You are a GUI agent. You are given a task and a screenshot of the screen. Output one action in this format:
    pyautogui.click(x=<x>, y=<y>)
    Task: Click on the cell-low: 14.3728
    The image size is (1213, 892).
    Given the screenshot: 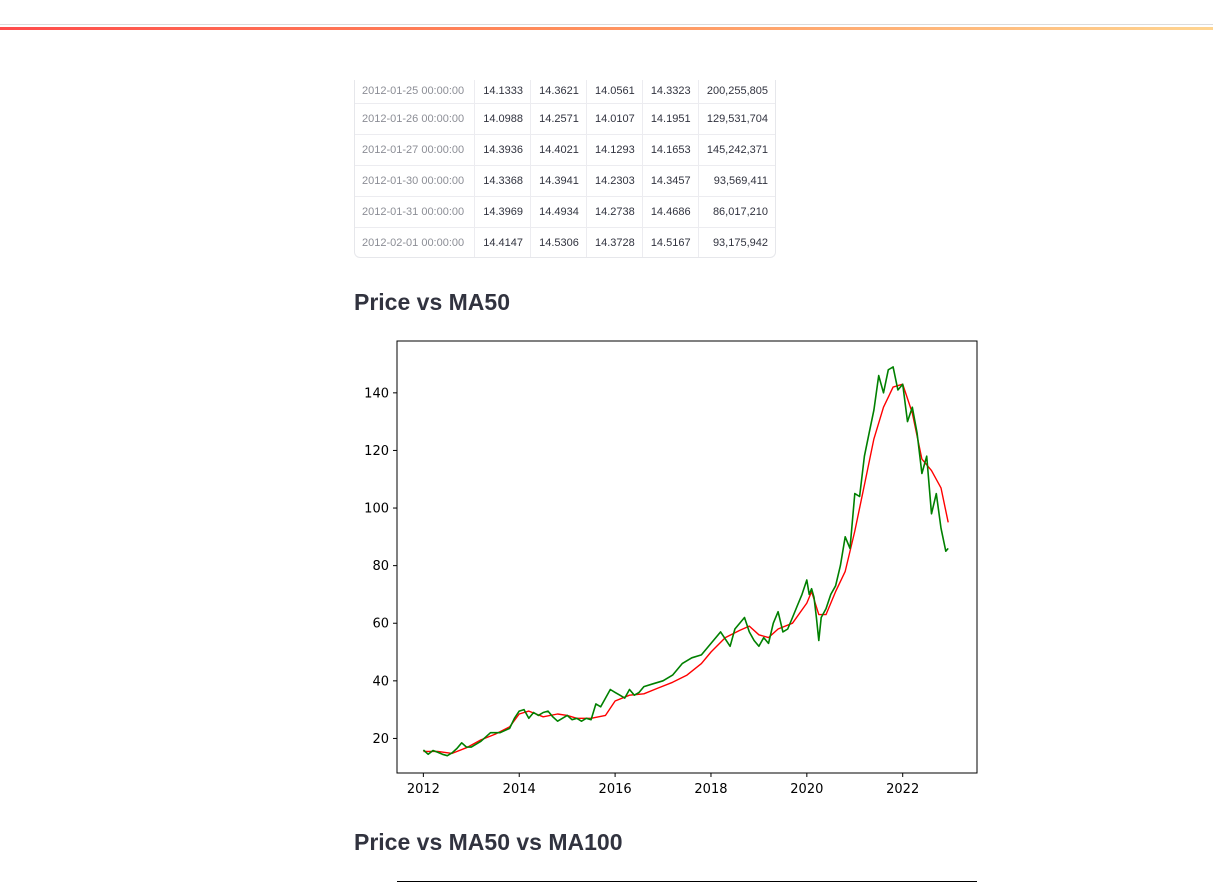 What is the action you would take?
    pyautogui.click(x=614, y=242)
    